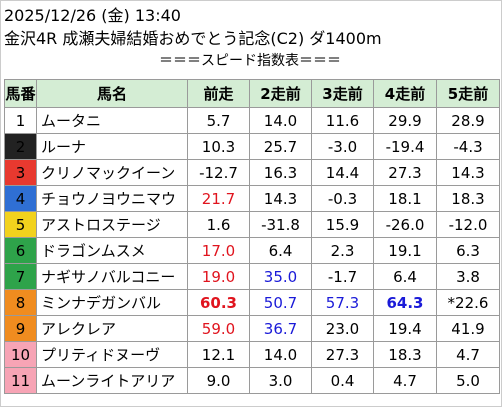 The image size is (502, 407). What do you see at coordinates (280, 224) in the screenshot?
I see `speed-index-value: -31.8` at bounding box center [280, 224].